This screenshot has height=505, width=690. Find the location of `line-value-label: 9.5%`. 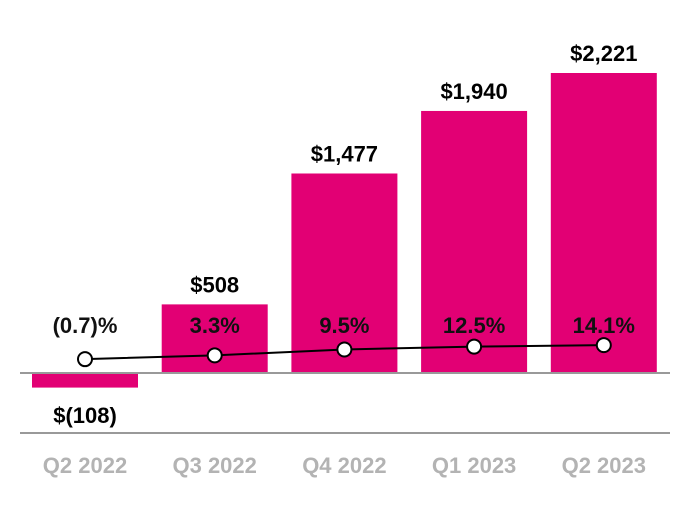

line-value-label: 9.5% is located at coordinates (344, 325).